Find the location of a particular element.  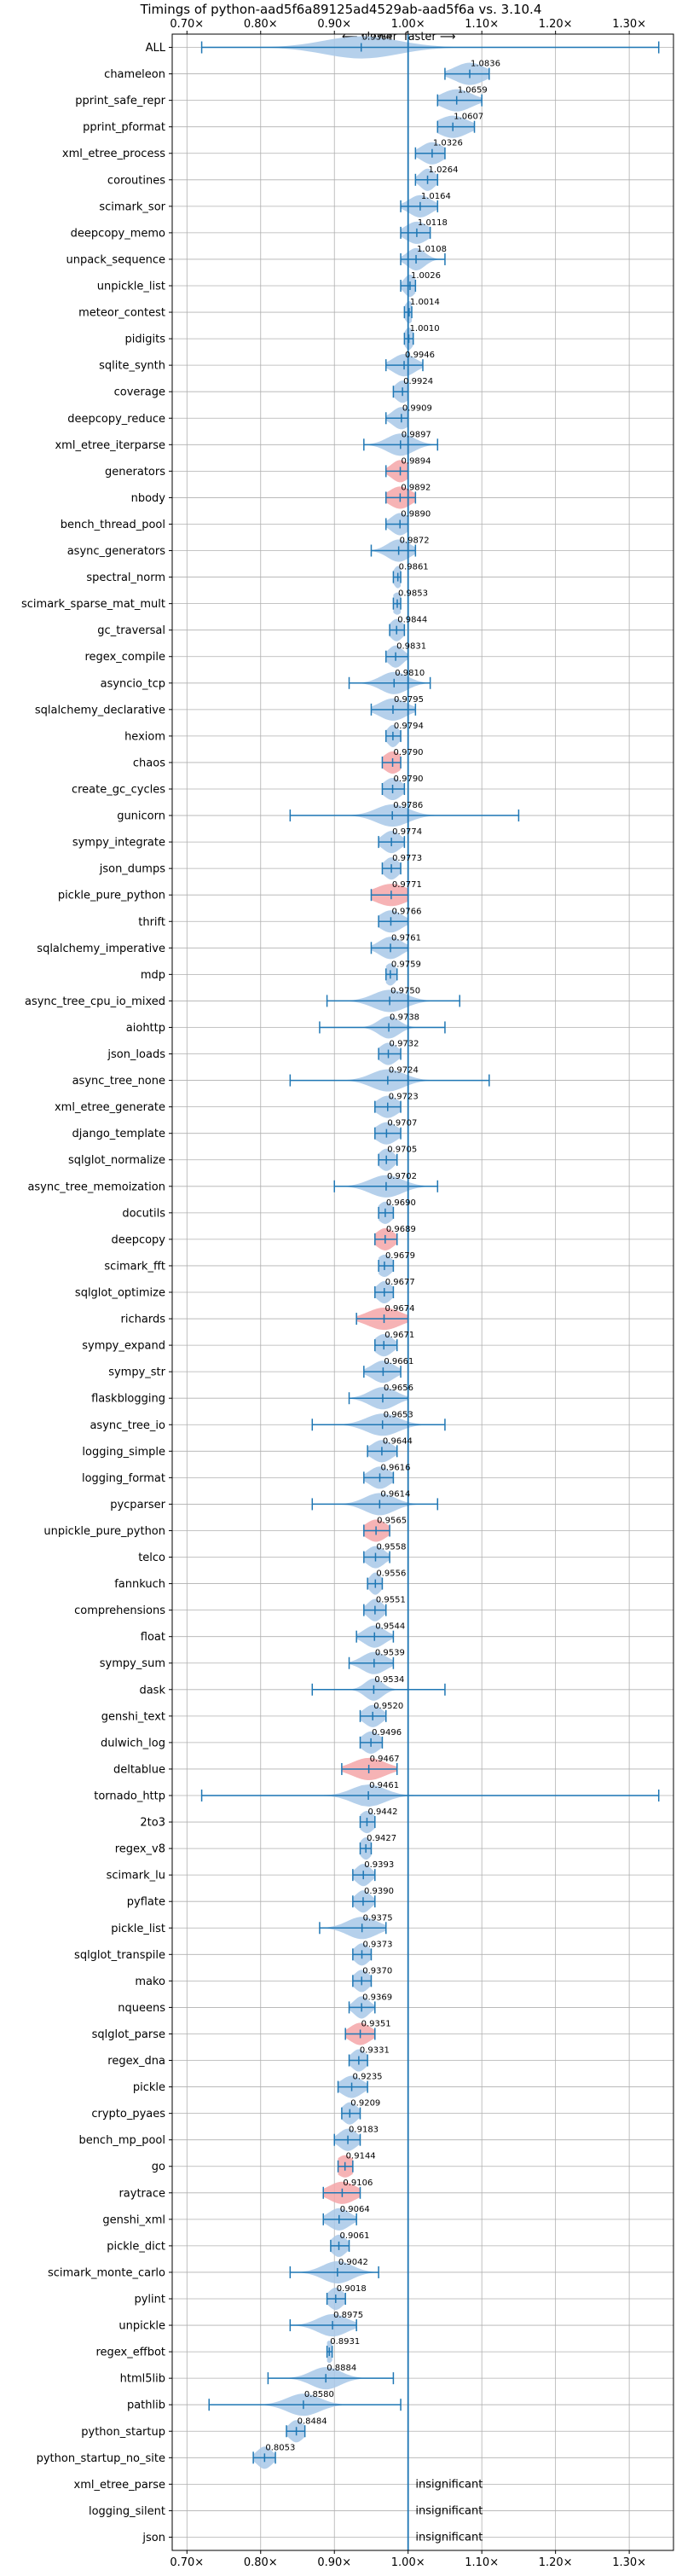

benchmark-label: logging_simple is located at coordinates (124, 1452).